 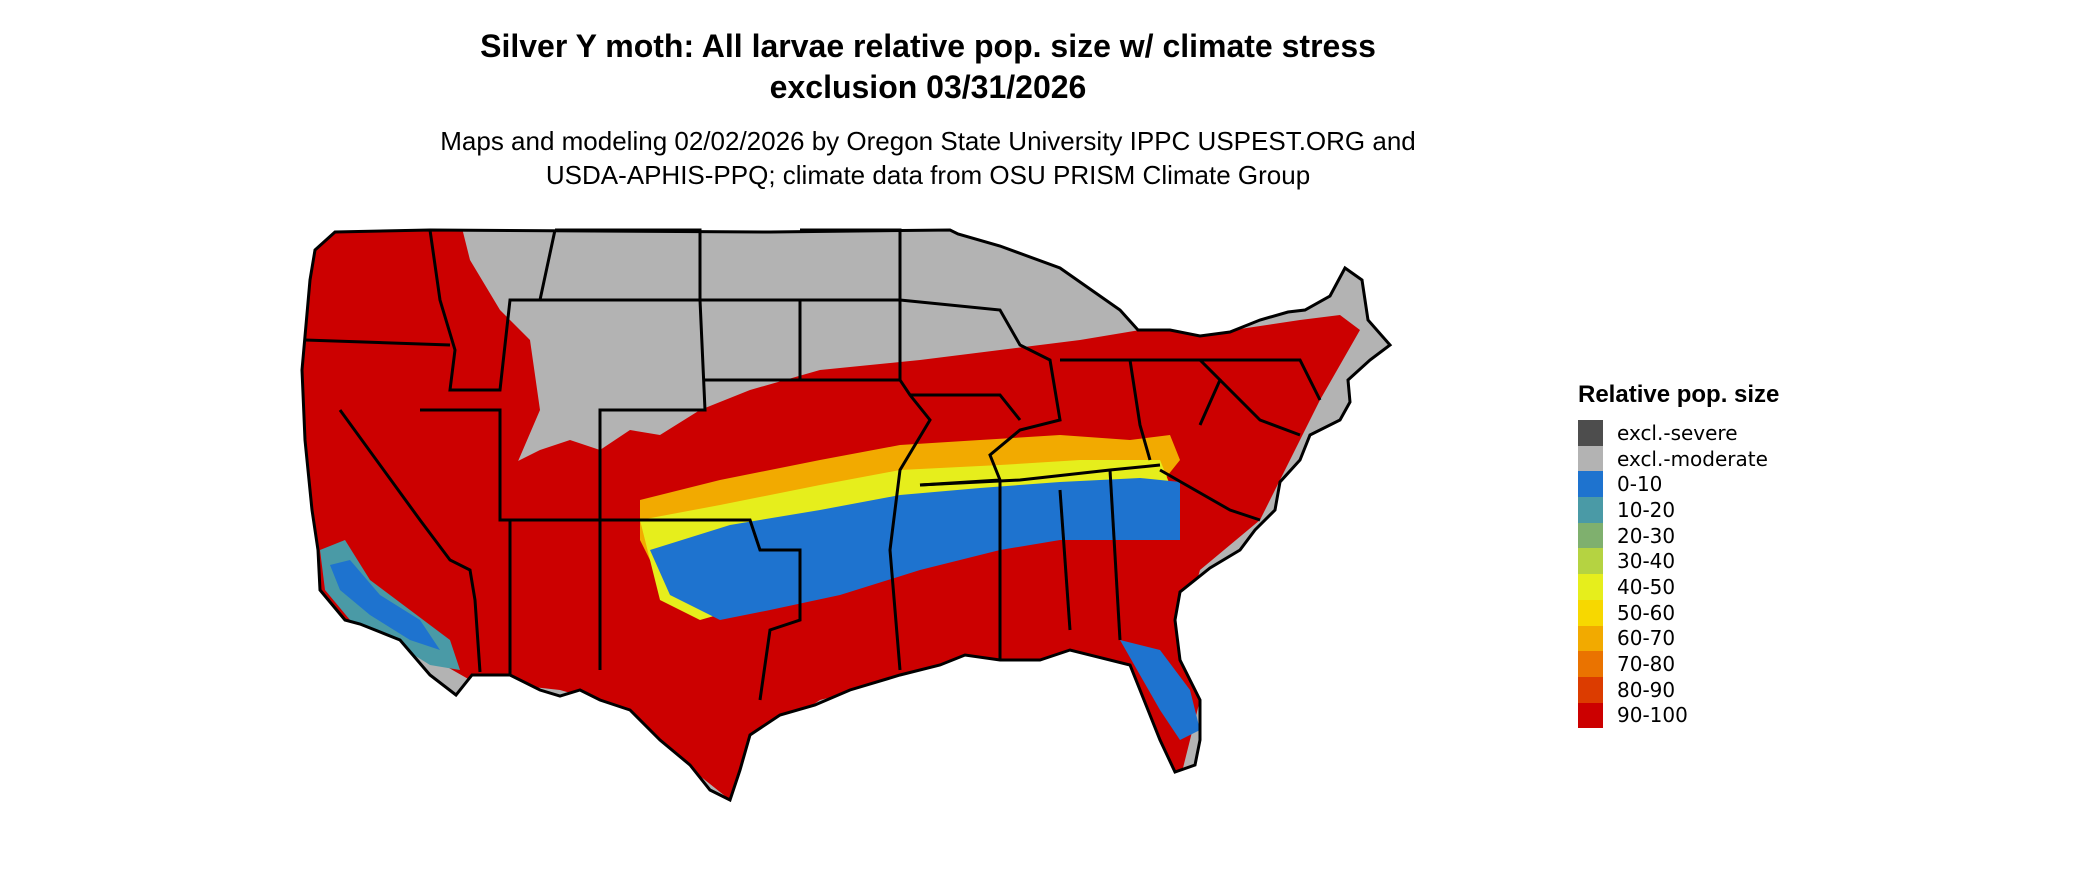 What do you see at coordinates (1679, 394) in the screenshot?
I see `legend-title: Relative pop. size` at bounding box center [1679, 394].